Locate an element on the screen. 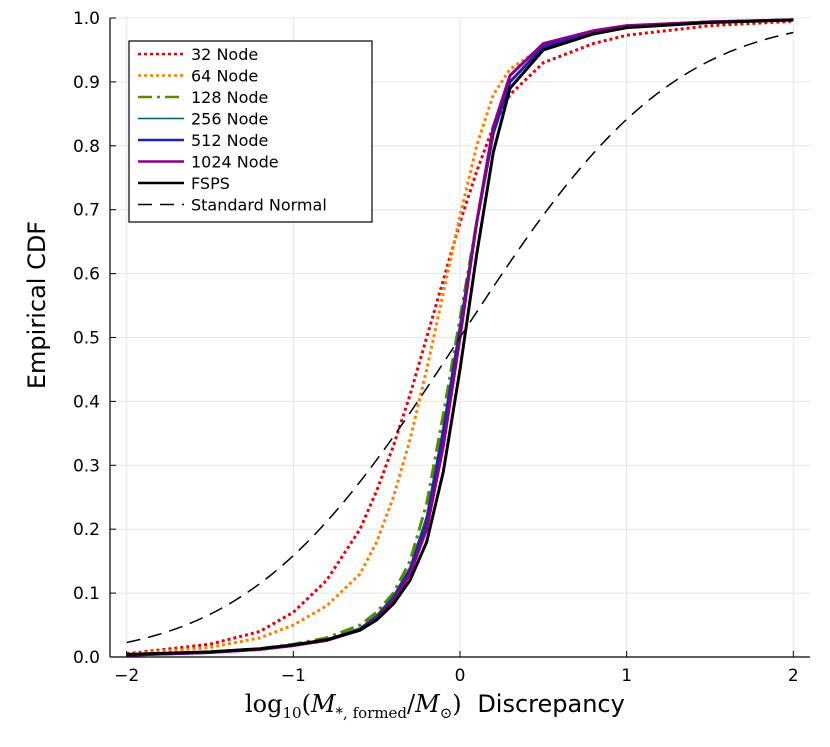 The image size is (830, 747). y-tick-label-9: 0.9 is located at coordinates (86, 83).